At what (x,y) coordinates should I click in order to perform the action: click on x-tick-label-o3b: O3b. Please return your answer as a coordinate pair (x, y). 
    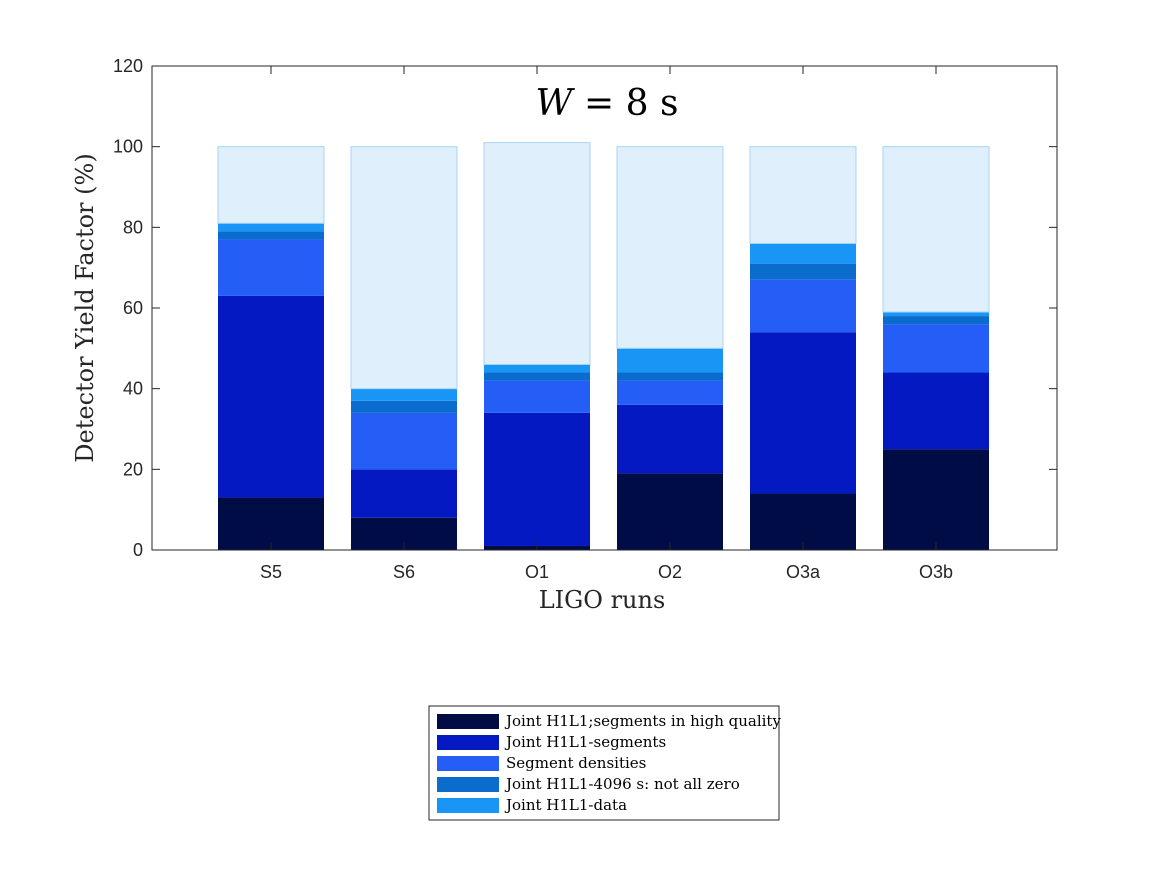
    Looking at the image, I should click on (936, 572).